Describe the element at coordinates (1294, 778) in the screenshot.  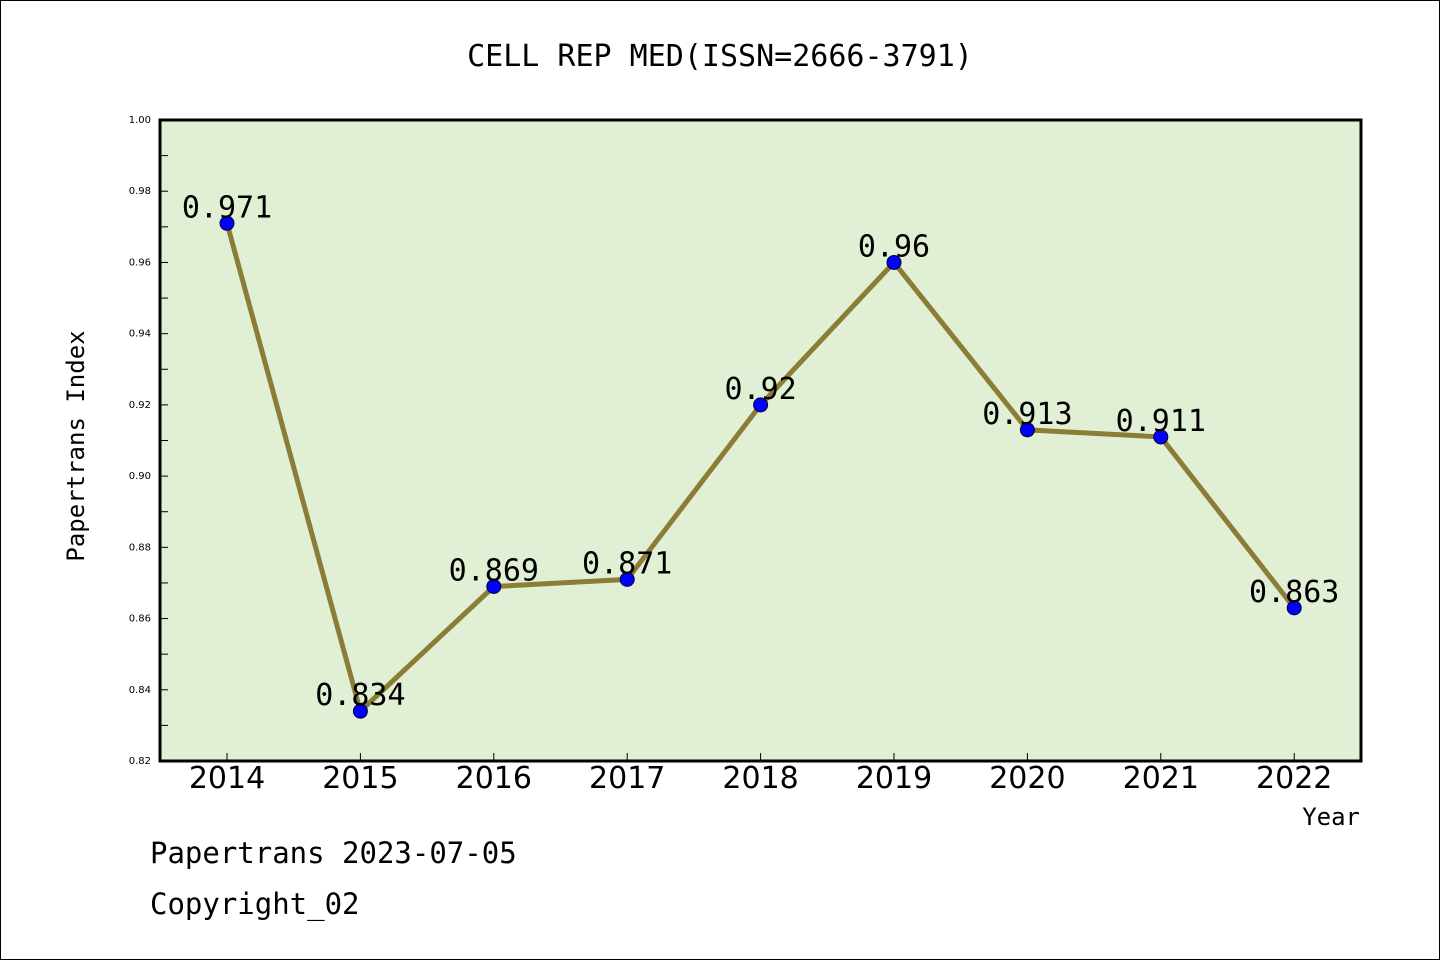
I see `x-tick-label: 2022` at that location.